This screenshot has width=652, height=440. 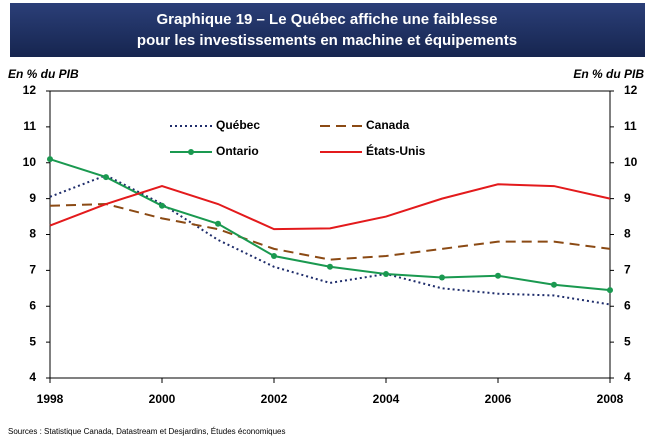 What do you see at coordinates (396, 150) in the screenshot?
I see `legend-label: États-Unis` at bounding box center [396, 150].